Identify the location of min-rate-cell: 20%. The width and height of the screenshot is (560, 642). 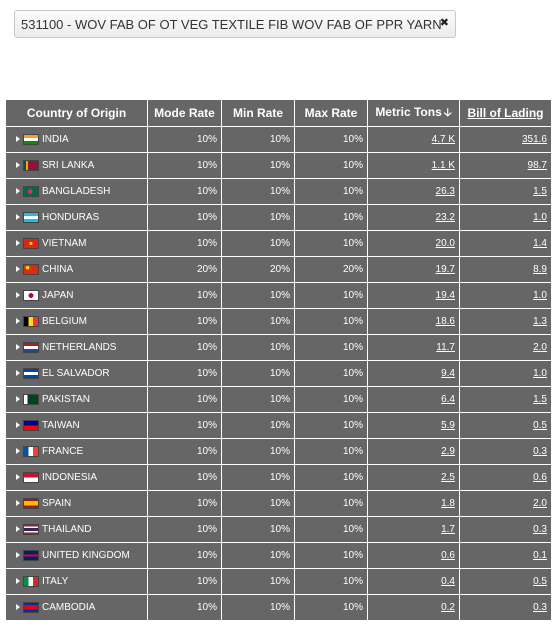
(258, 269).